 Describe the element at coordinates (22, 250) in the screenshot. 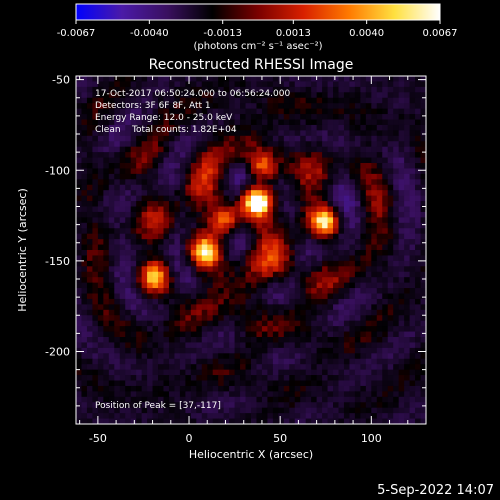

I see `y-axis-label: Heliocentric Y (arcsec)` at that location.